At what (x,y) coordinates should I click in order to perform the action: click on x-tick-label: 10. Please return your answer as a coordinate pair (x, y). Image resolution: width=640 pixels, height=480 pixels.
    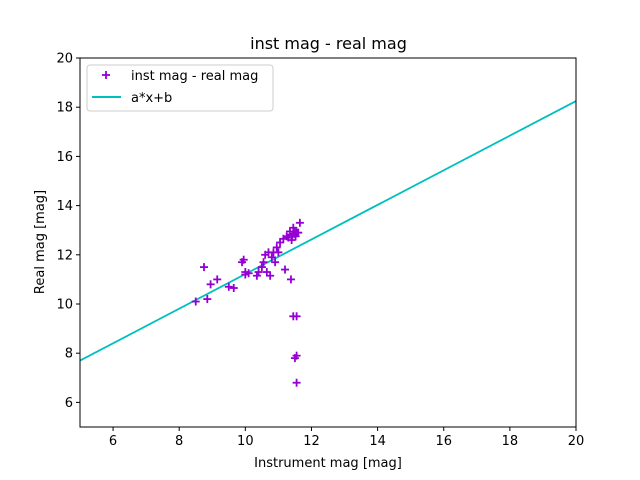
    Looking at the image, I should click on (245, 441).